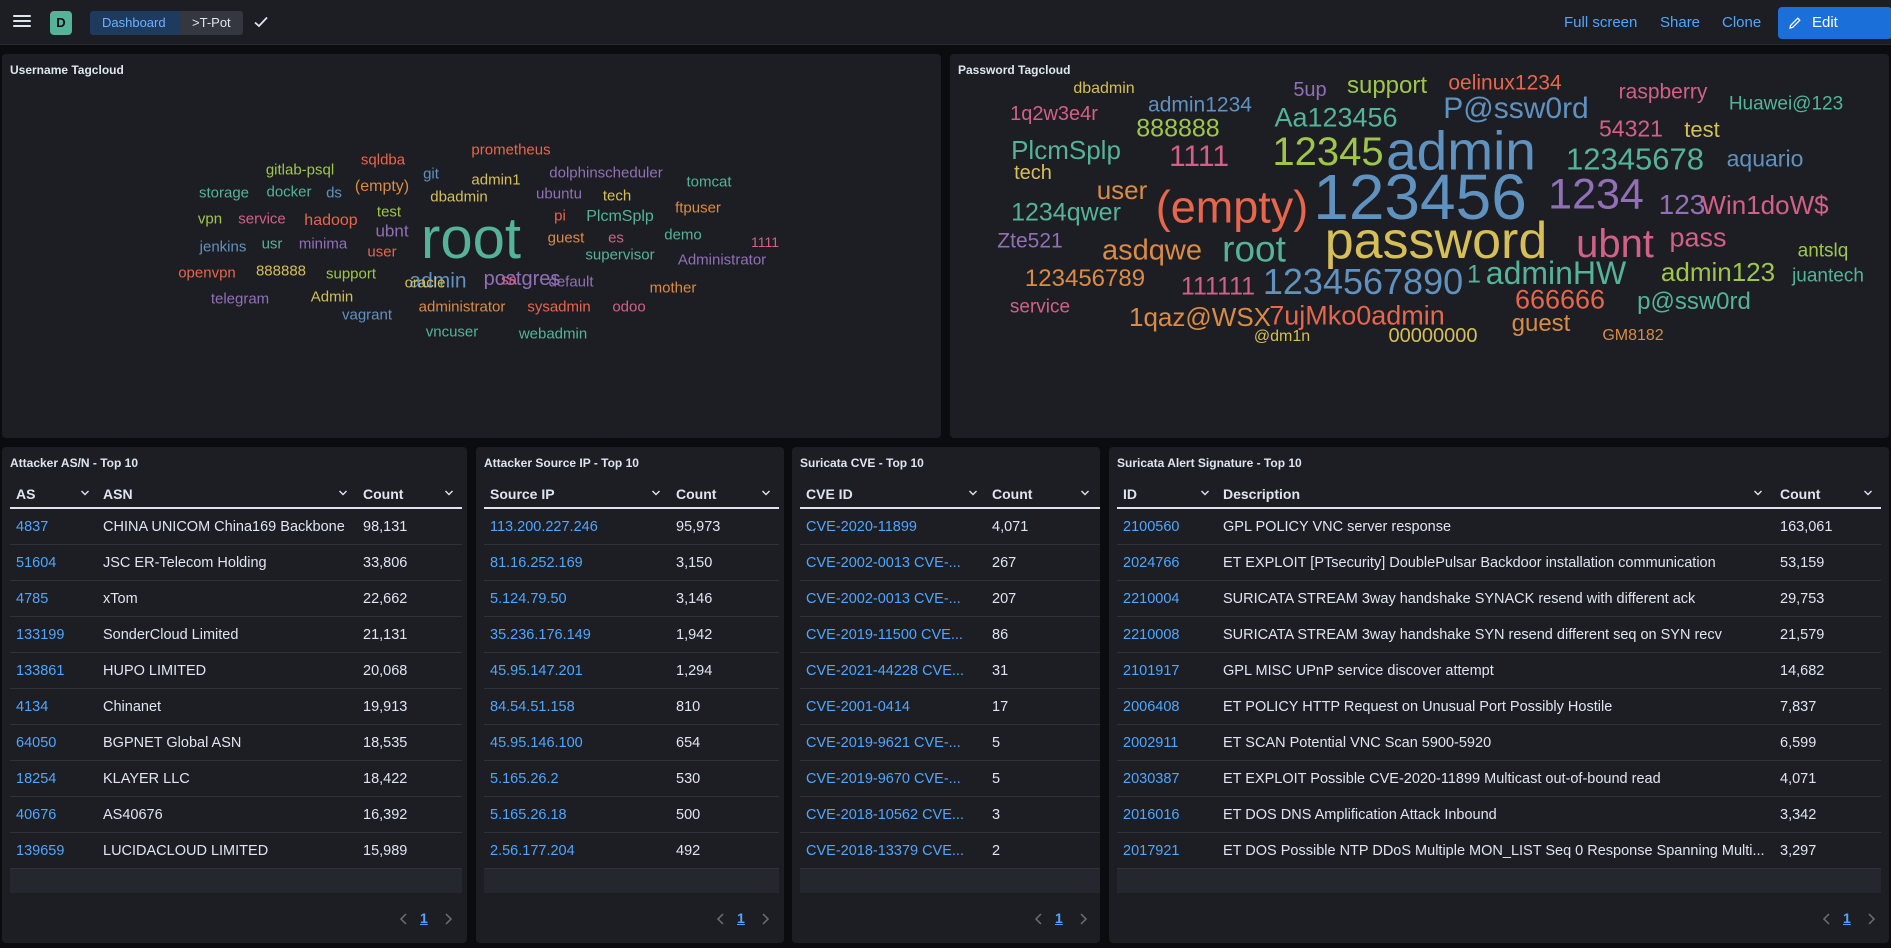 The height and width of the screenshot is (948, 1891). Describe the element at coordinates (1718, 272) in the screenshot. I see `cloud-word: admin123` at that location.